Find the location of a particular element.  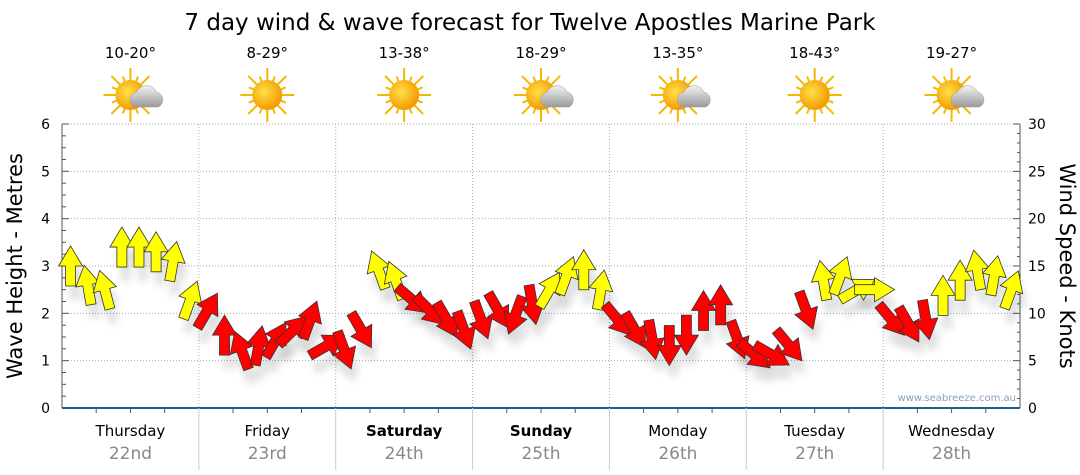

temperature-range: 18-29° is located at coordinates (540, 53).